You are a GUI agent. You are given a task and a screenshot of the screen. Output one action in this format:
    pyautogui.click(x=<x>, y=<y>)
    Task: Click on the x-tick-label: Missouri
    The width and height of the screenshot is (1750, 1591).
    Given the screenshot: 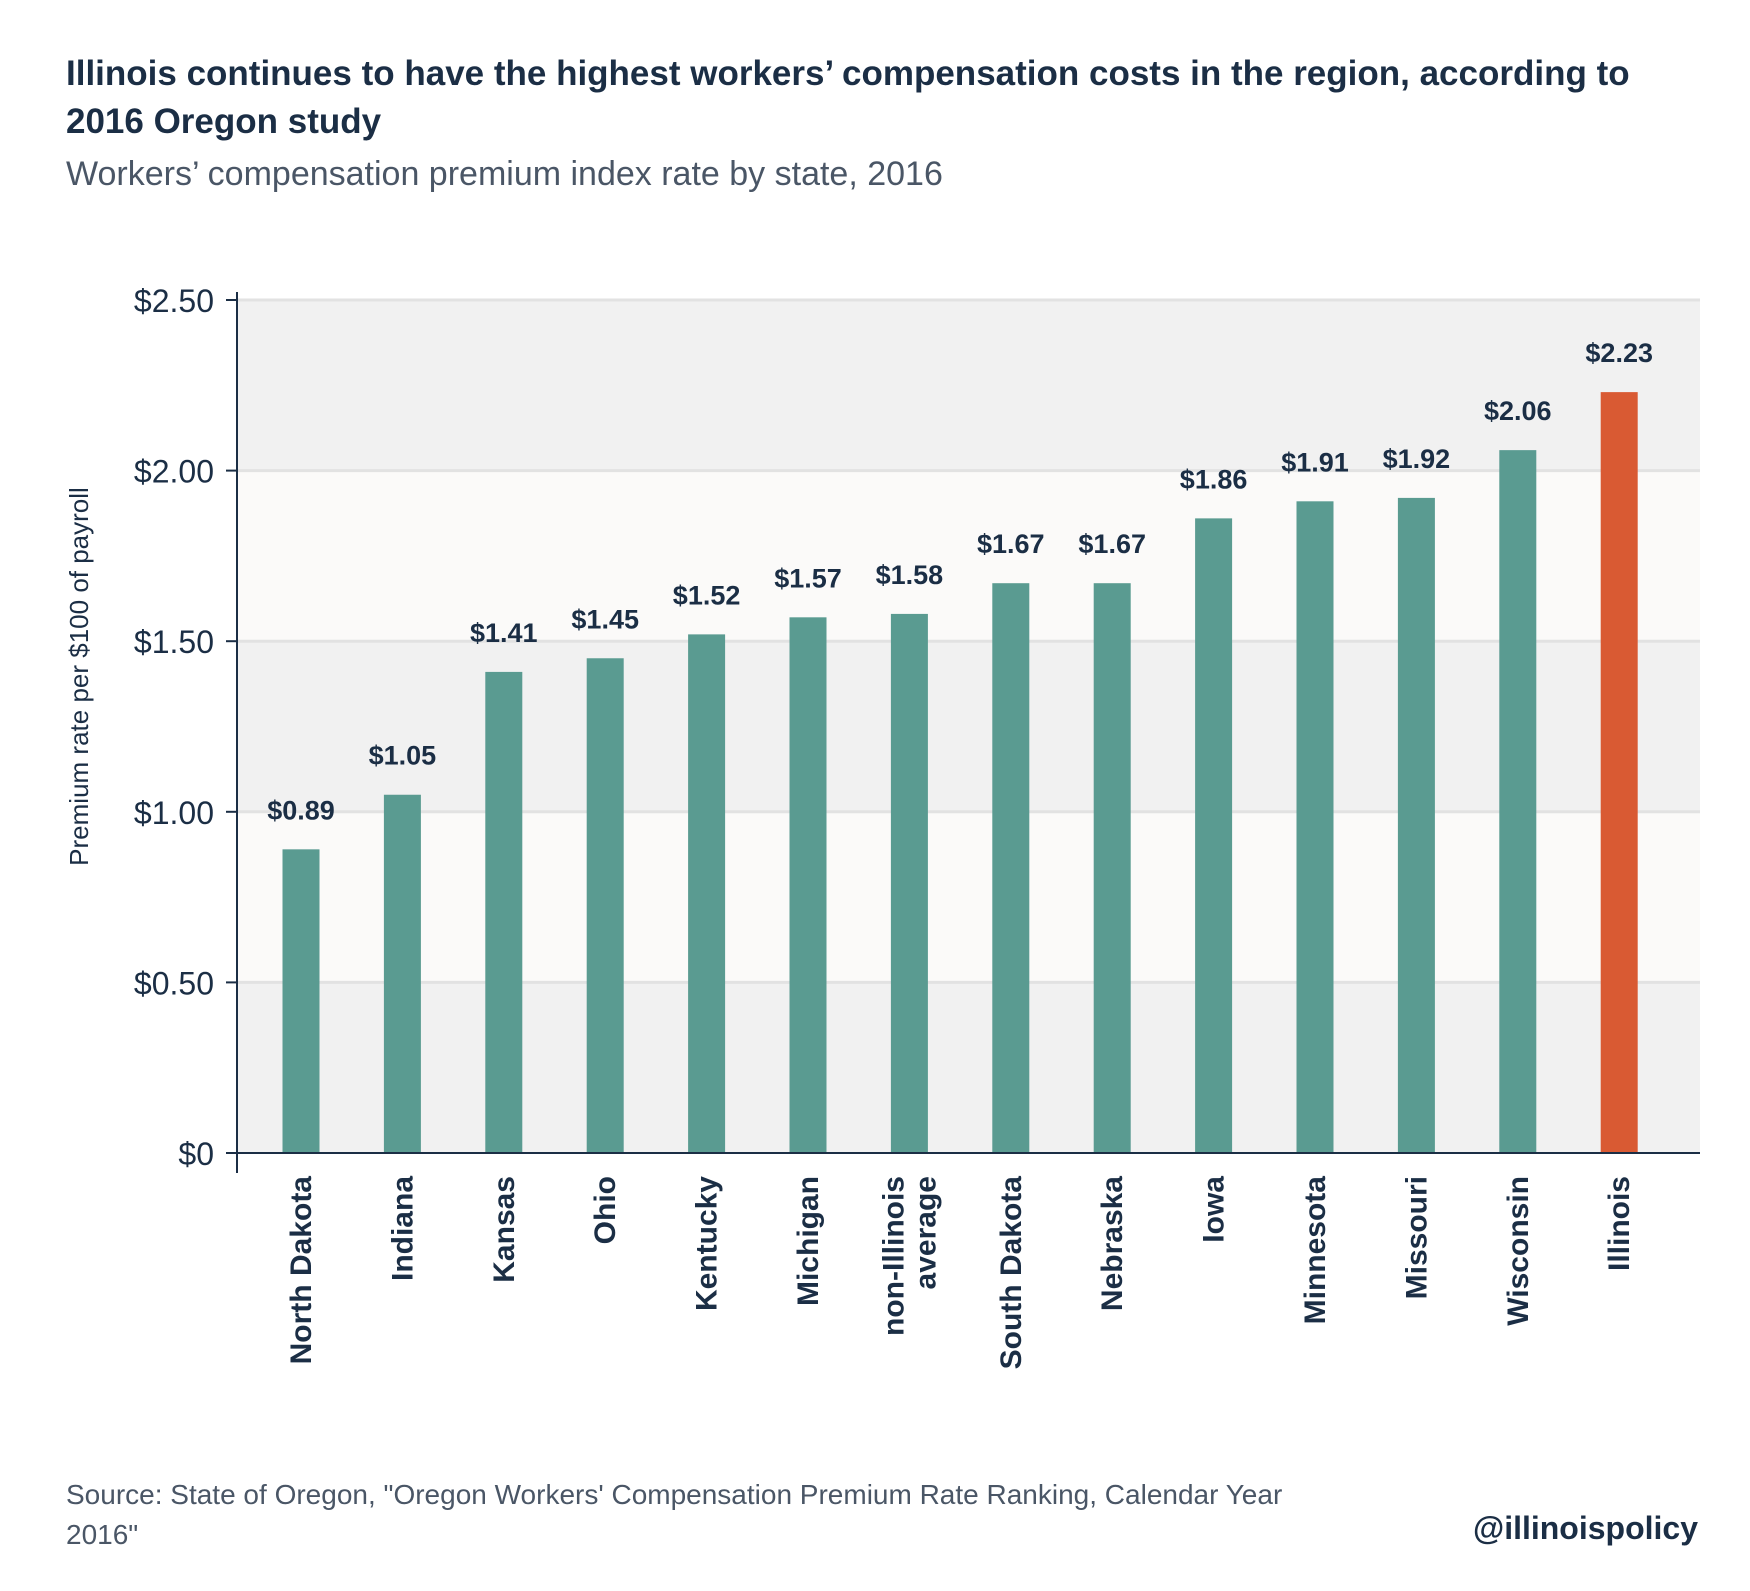 What is the action you would take?
    pyautogui.click(x=1416, y=1237)
    